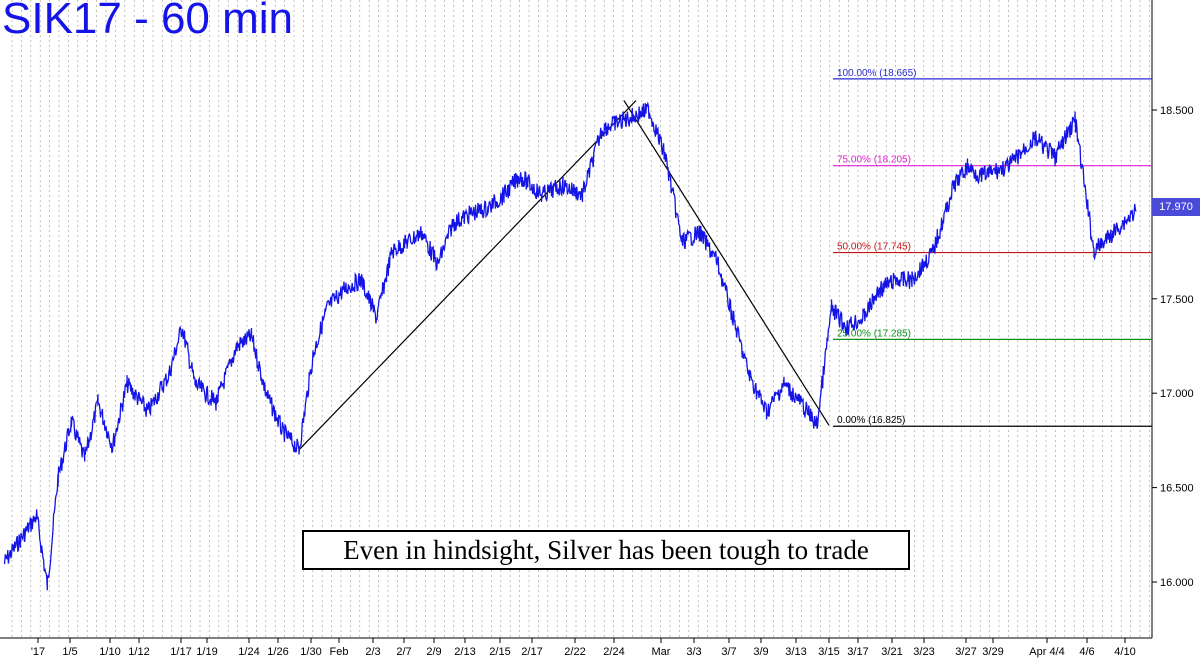  I want to click on x-tick-label: 3/7, so click(728, 652).